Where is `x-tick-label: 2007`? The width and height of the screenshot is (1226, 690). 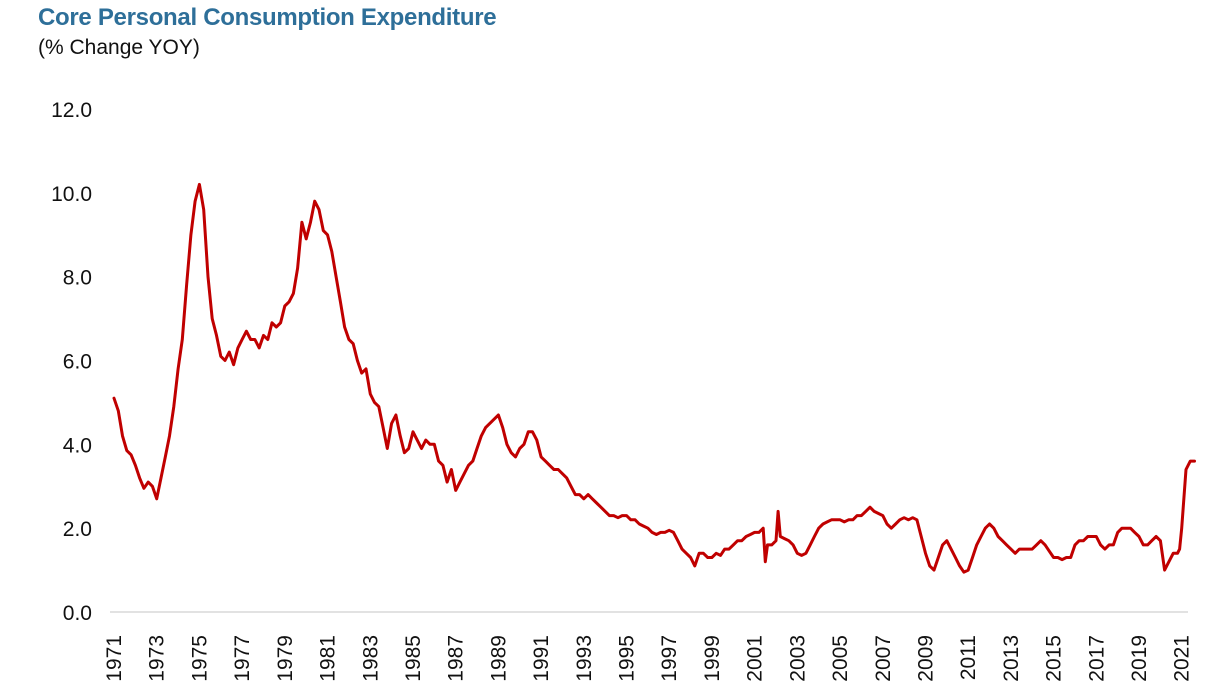
x-tick-label: 2007 is located at coordinates (883, 658).